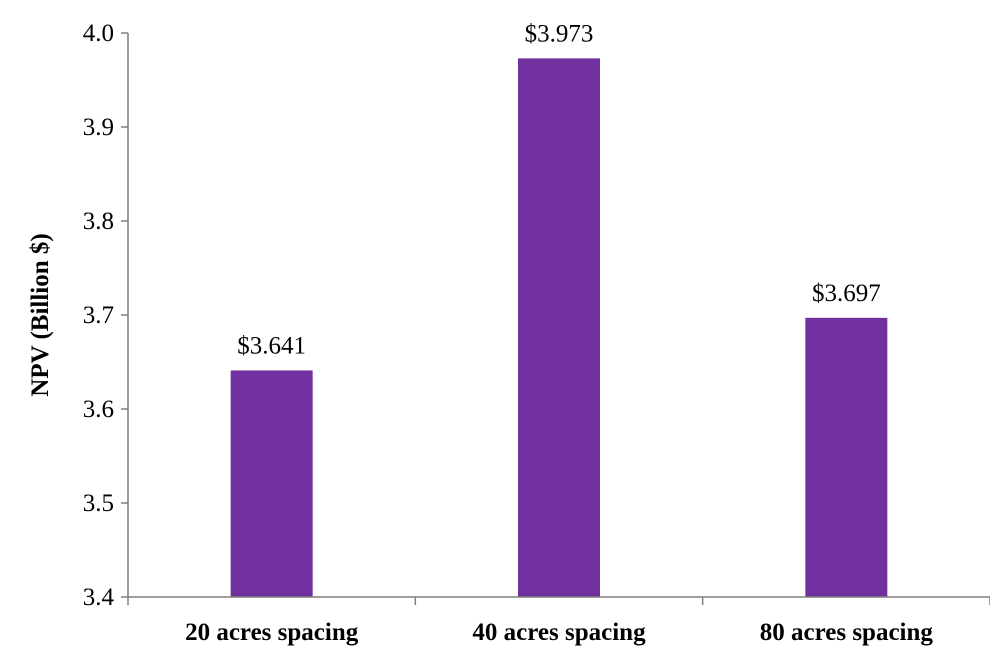 Image resolution: width=990 pixels, height=672 pixels. What do you see at coordinates (559, 33) in the screenshot?
I see `bar-value-label: $3.973` at bounding box center [559, 33].